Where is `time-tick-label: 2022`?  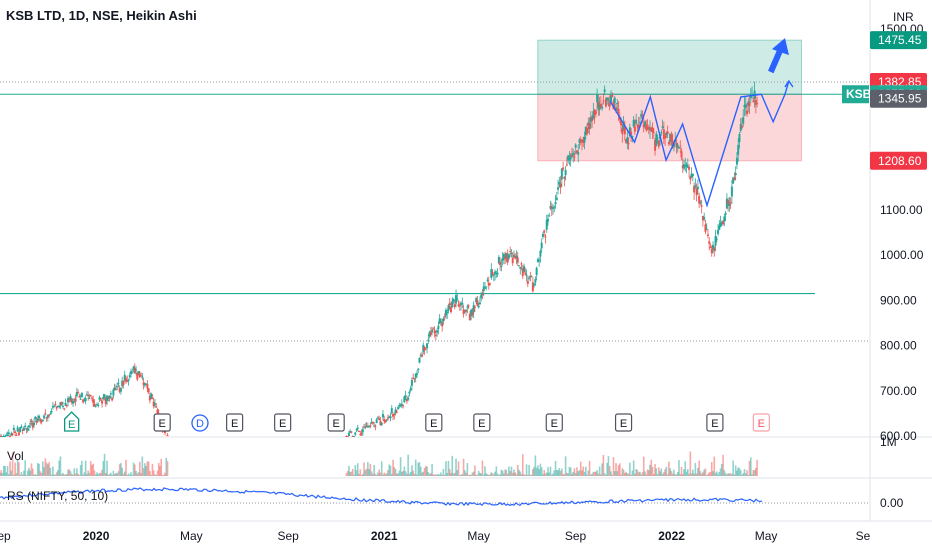 time-tick-label: 2022 is located at coordinates (671, 536).